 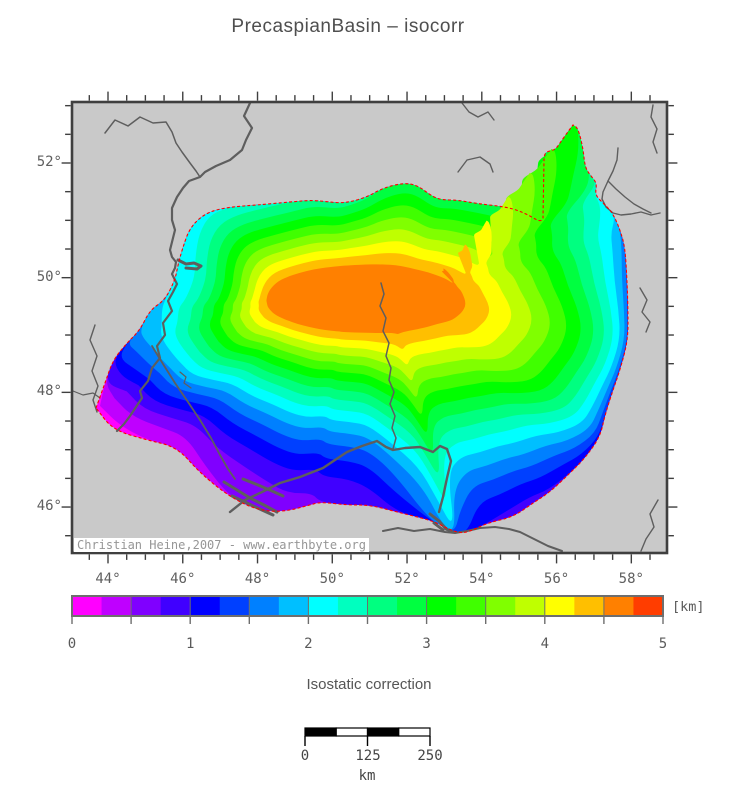 I want to click on colorbar-tick-label: 0, so click(x=72, y=644).